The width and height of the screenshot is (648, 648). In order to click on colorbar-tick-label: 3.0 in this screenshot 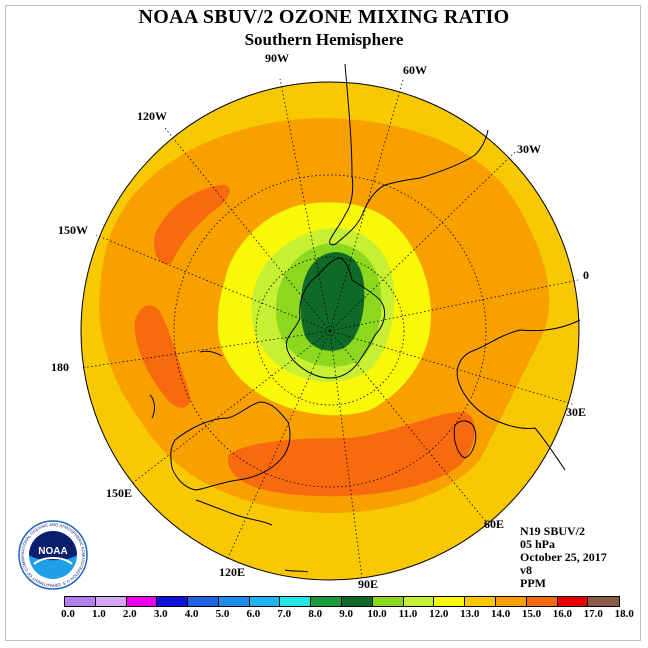, I will do `click(160, 614)`.